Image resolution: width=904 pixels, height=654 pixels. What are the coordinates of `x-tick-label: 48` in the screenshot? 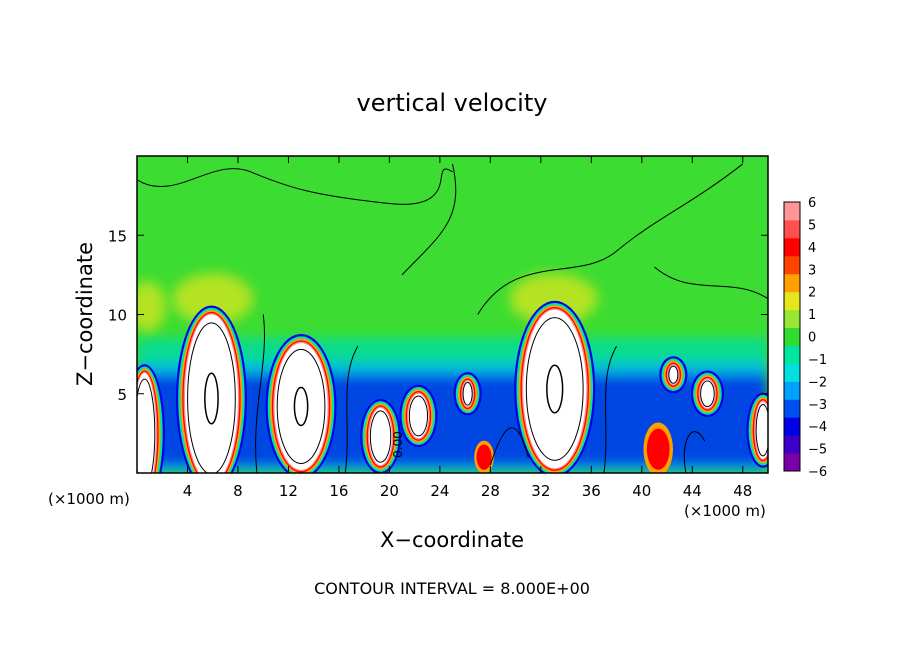 It's located at (742, 491).